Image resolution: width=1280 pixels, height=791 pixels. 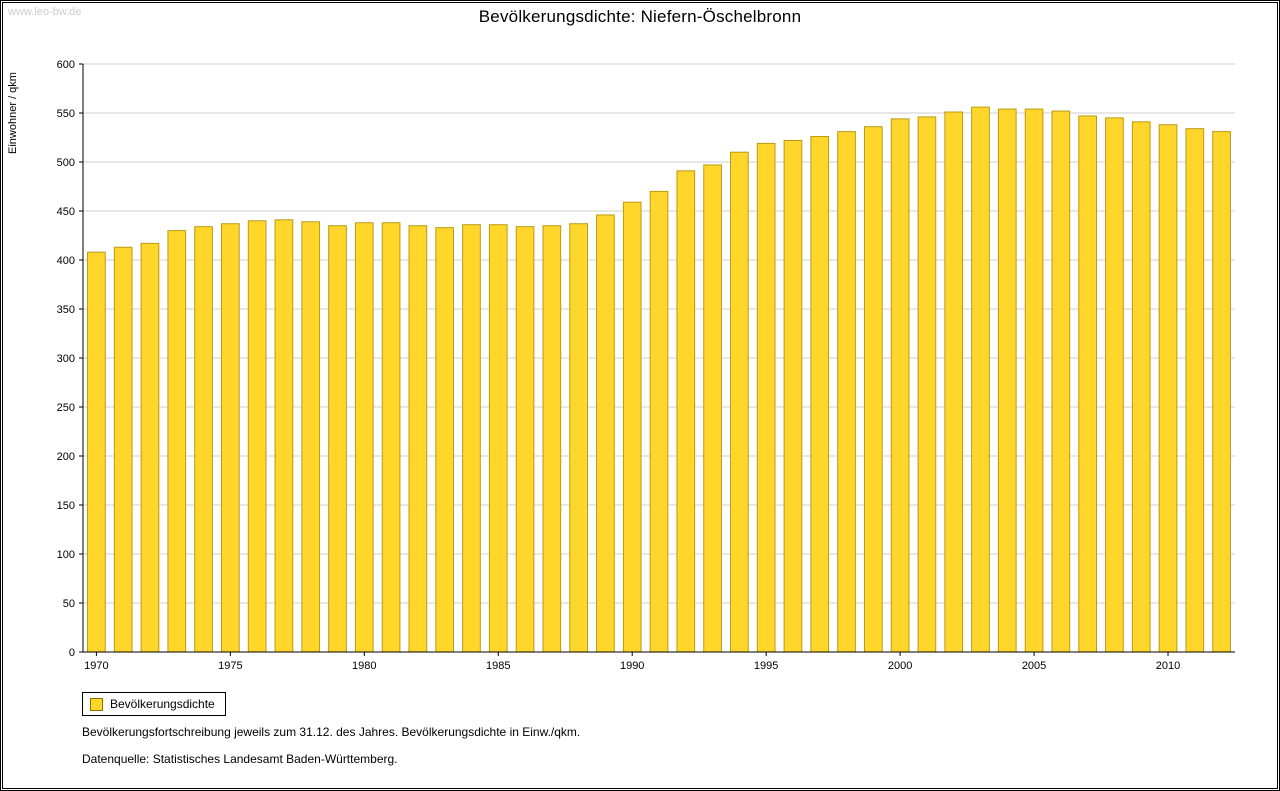 What do you see at coordinates (1168, 666) in the screenshot?
I see `x-tick-label: 2010` at bounding box center [1168, 666].